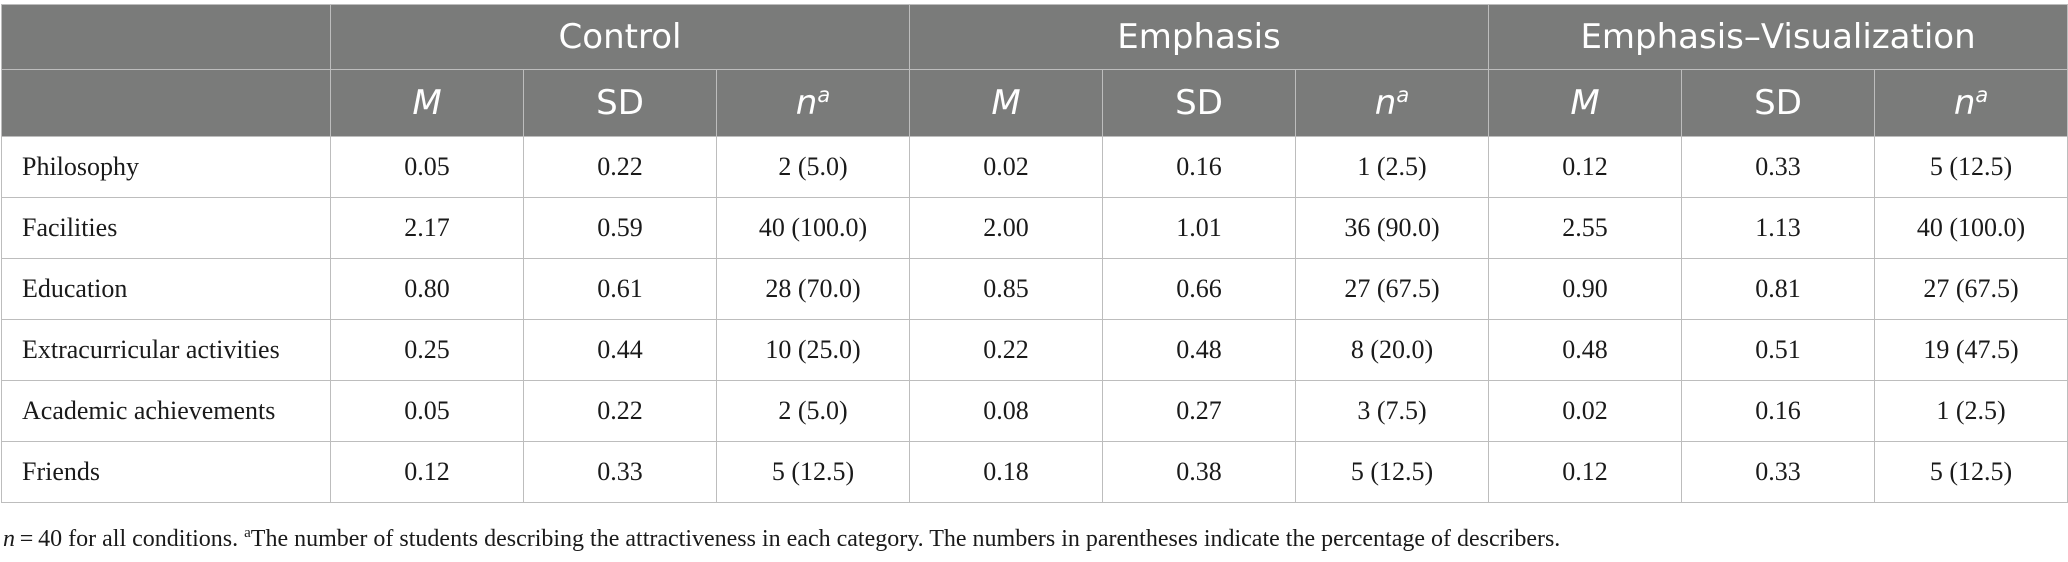  Describe the element at coordinates (813, 289) in the screenshot. I see `table-cell: 28 (70.0)` at that location.